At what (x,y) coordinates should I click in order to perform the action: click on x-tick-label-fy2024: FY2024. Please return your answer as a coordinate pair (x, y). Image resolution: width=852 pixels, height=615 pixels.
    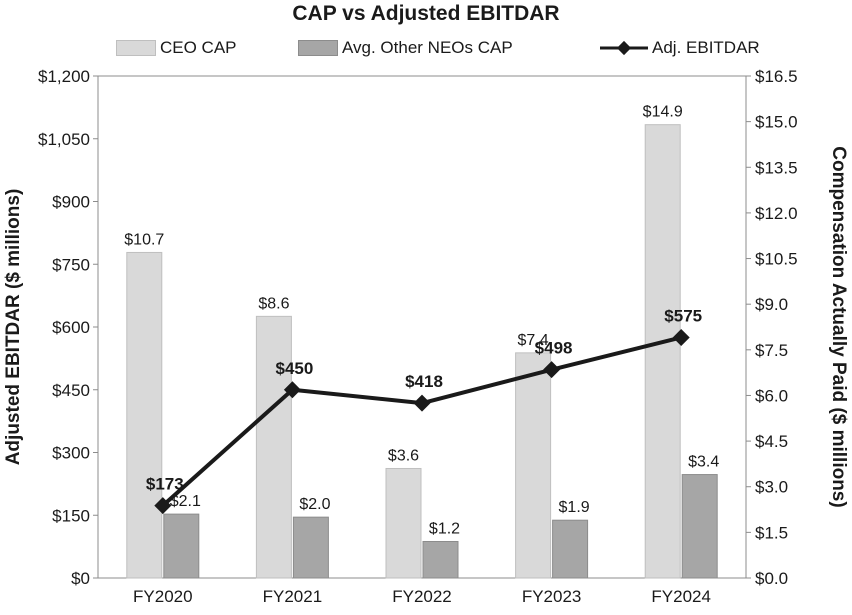
    Looking at the image, I should click on (681, 596).